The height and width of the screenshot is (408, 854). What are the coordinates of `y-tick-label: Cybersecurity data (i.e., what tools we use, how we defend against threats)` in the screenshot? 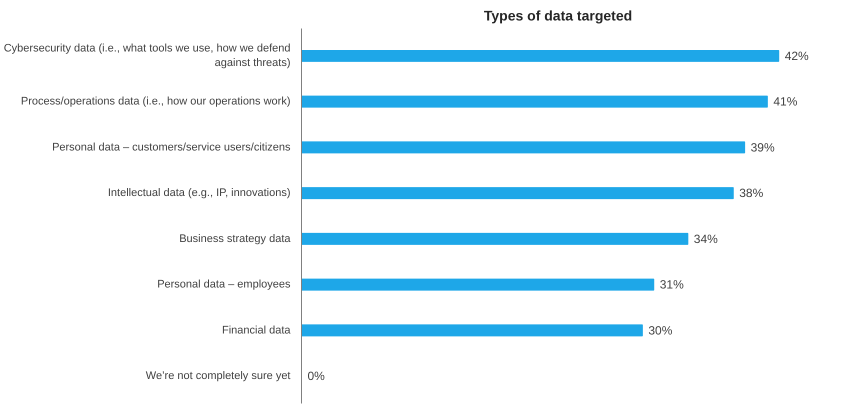 It's located at (147, 56).